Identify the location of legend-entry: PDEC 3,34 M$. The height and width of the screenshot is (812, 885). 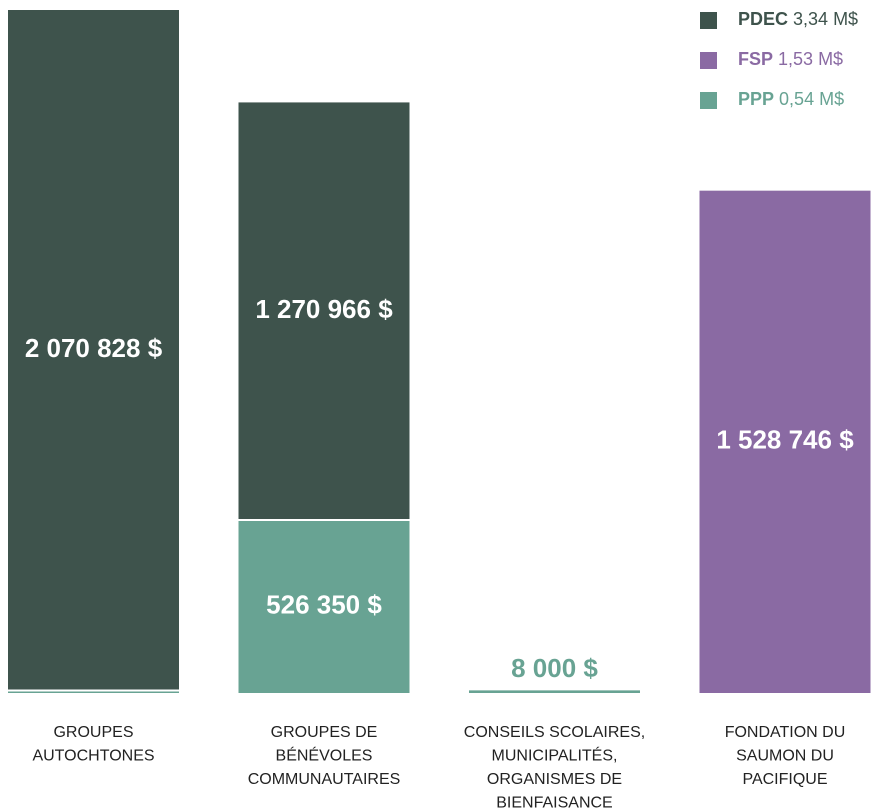
(798, 19).